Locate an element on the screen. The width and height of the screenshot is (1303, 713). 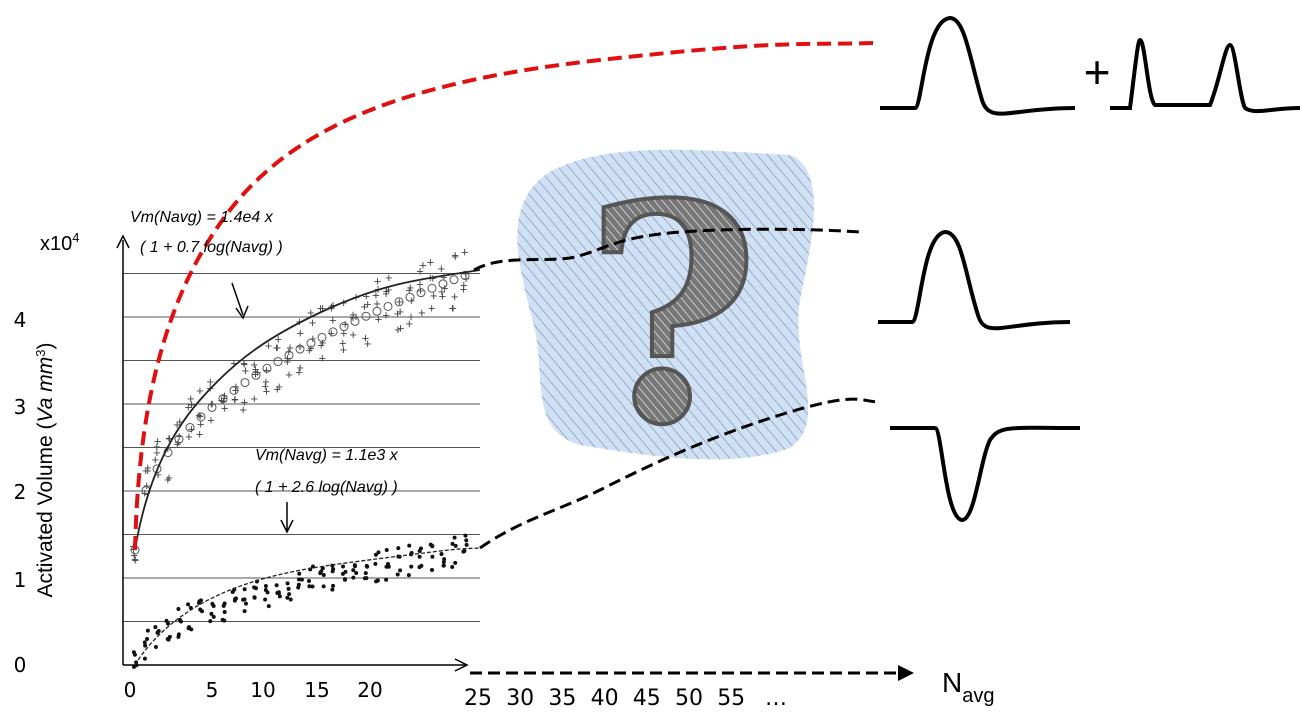
x-tick-label: 40 is located at coordinates (605, 698).